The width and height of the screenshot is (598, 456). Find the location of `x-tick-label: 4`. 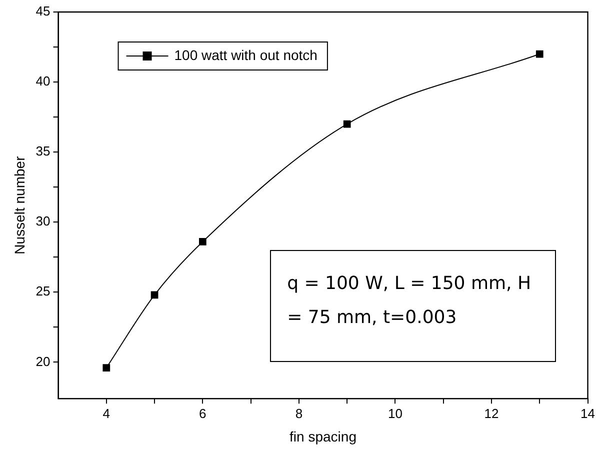

x-tick-label: 4 is located at coordinates (106, 413).